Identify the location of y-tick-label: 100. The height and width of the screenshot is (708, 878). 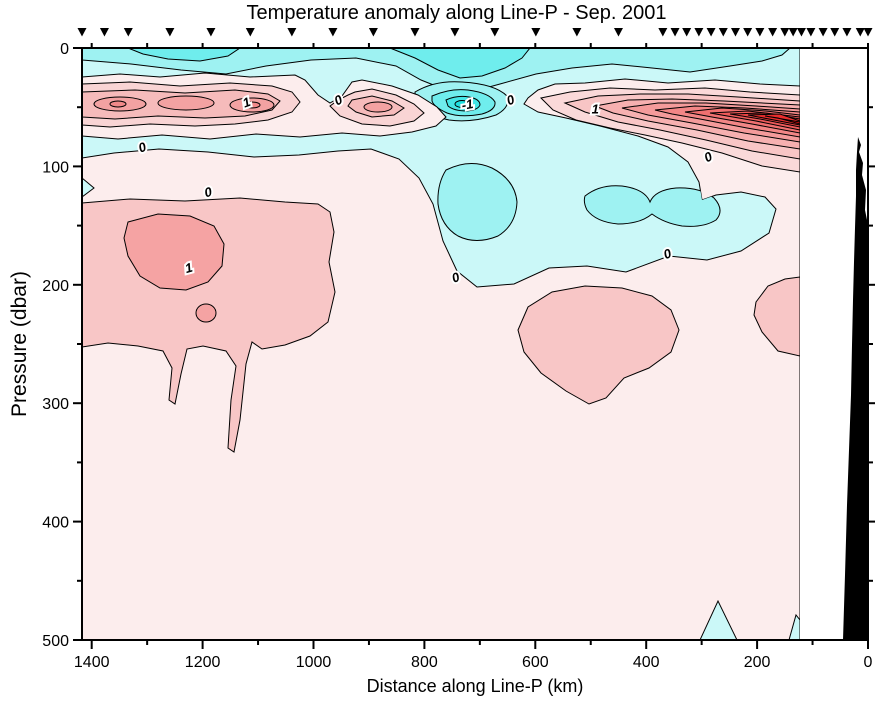
(55, 167).